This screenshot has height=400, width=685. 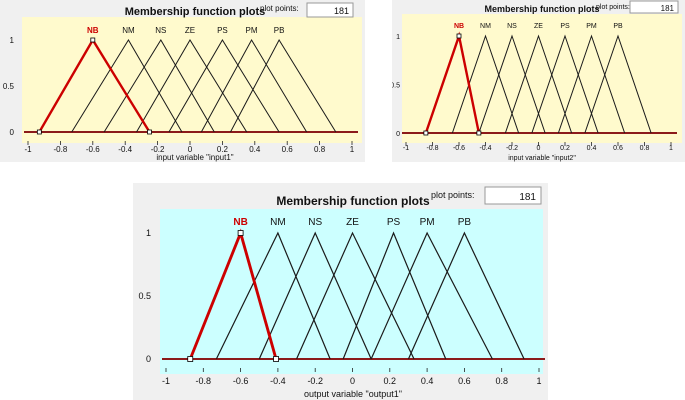 What do you see at coordinates (353, 201) in the screenshot?
I see `plot-title: Membership function plots` at bounding box center [353, 201].